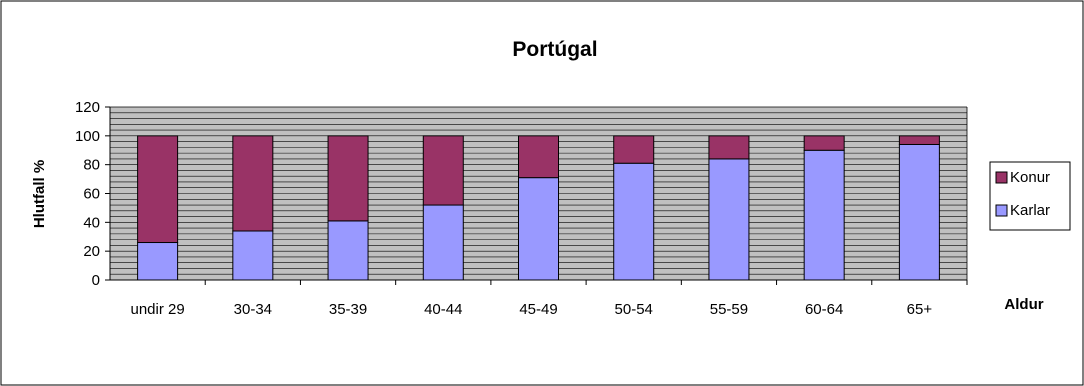  Describe the element at coordinates (1030, 196) in the screenshot. I see `legend: Konur Karlar` at that location.